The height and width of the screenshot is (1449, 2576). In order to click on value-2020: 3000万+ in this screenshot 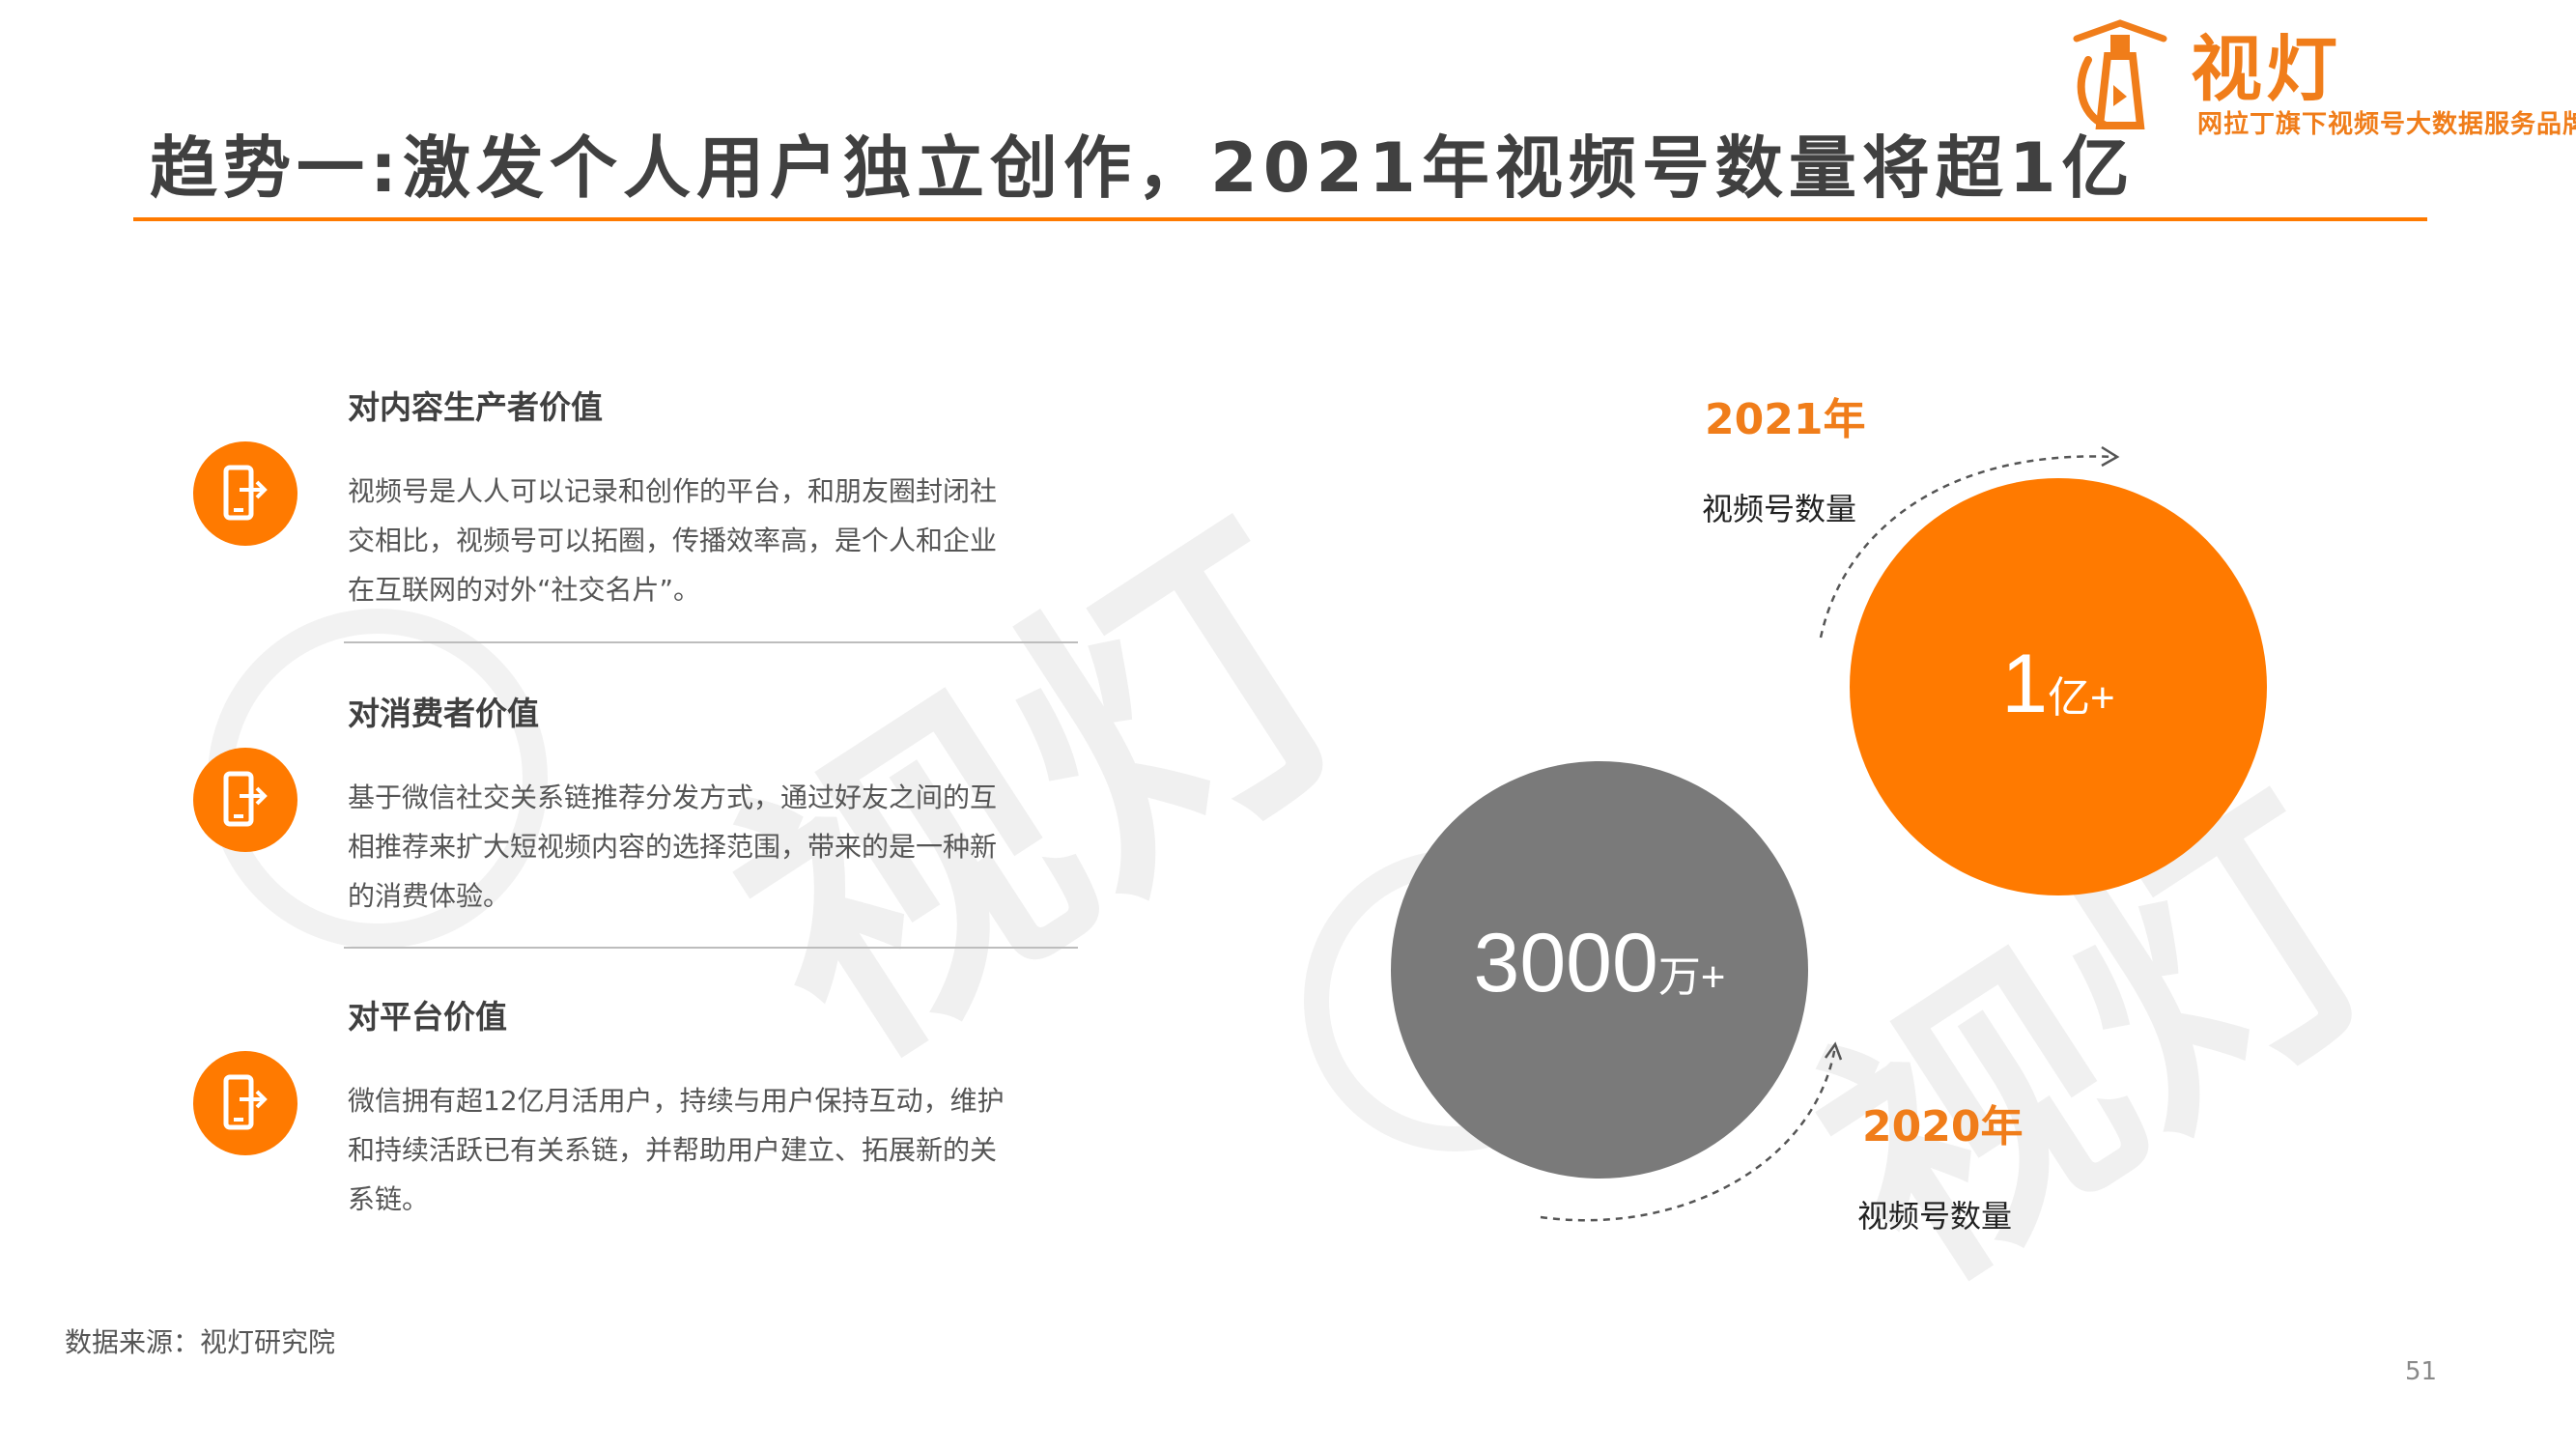, I will do `click(1599, 963)`.